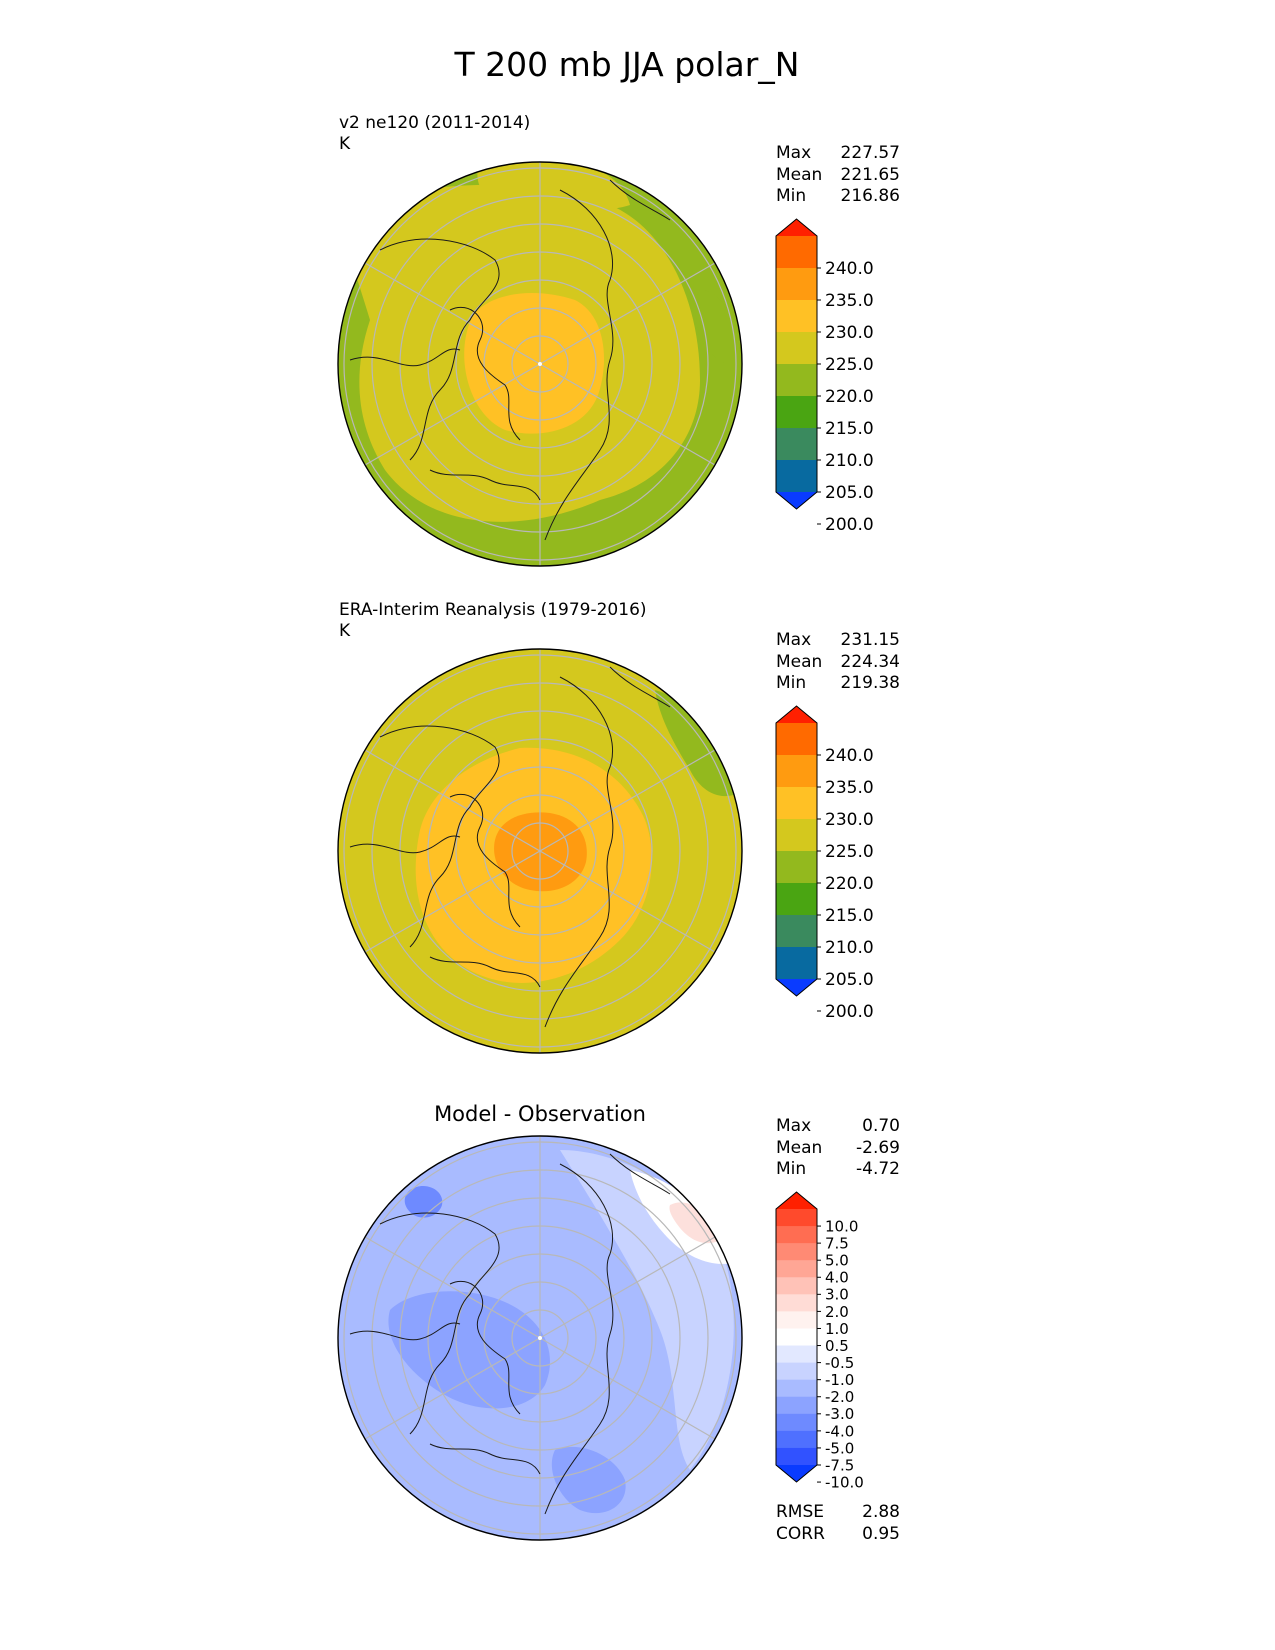 Image resolution: width=1275 pixels, height=1650 pixels. What do you see at coordinates (841, 1226) in the screenshot?
I see `colorbar-tick-label: 10.0` at bounding box center [841, 1226].